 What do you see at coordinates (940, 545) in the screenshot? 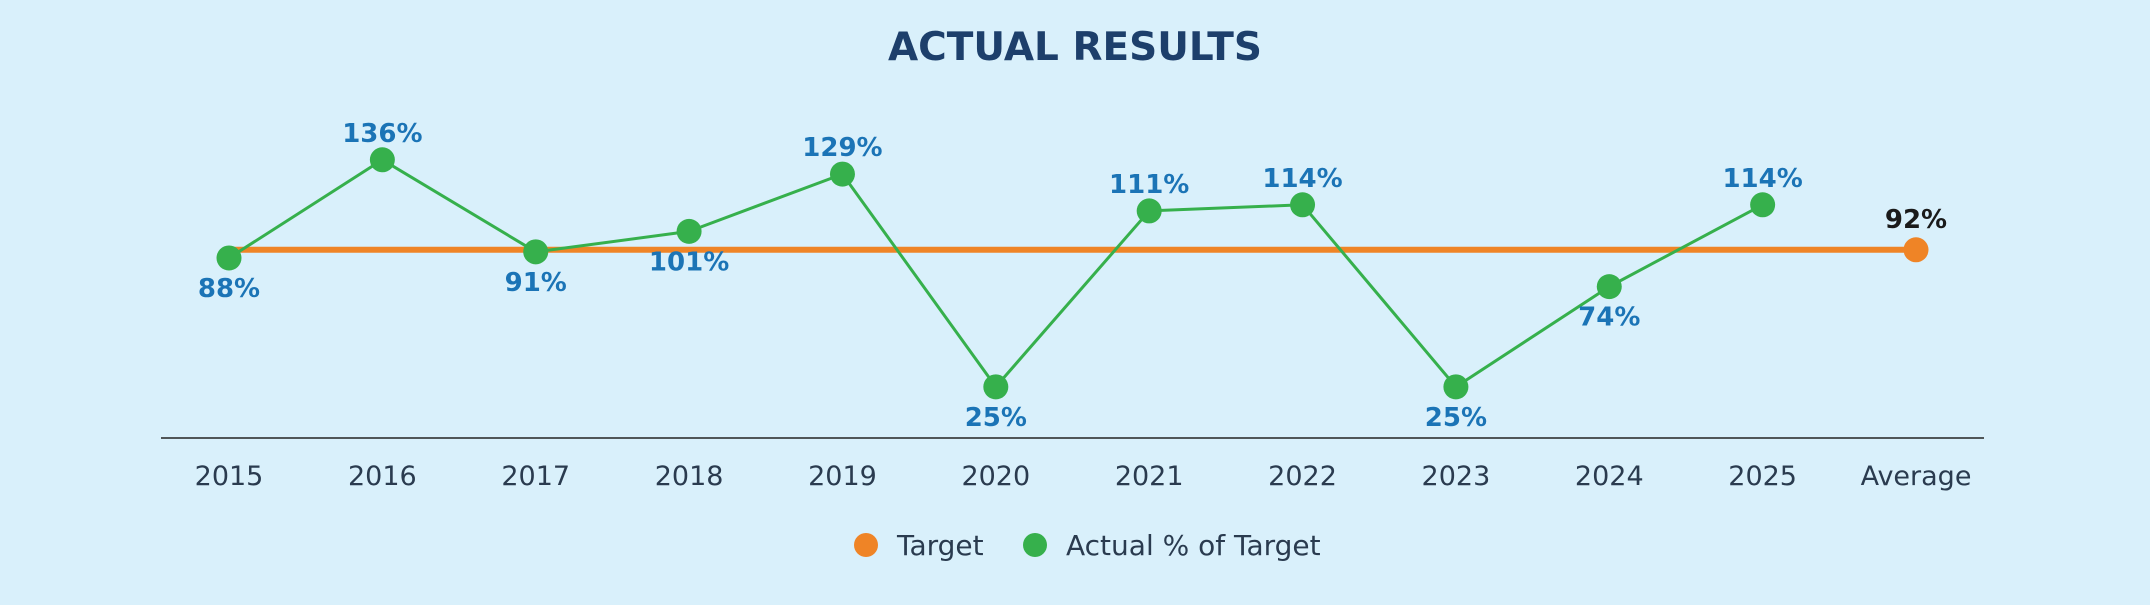
I see `legend-target-label: Target` at bounding box center [940, 545].